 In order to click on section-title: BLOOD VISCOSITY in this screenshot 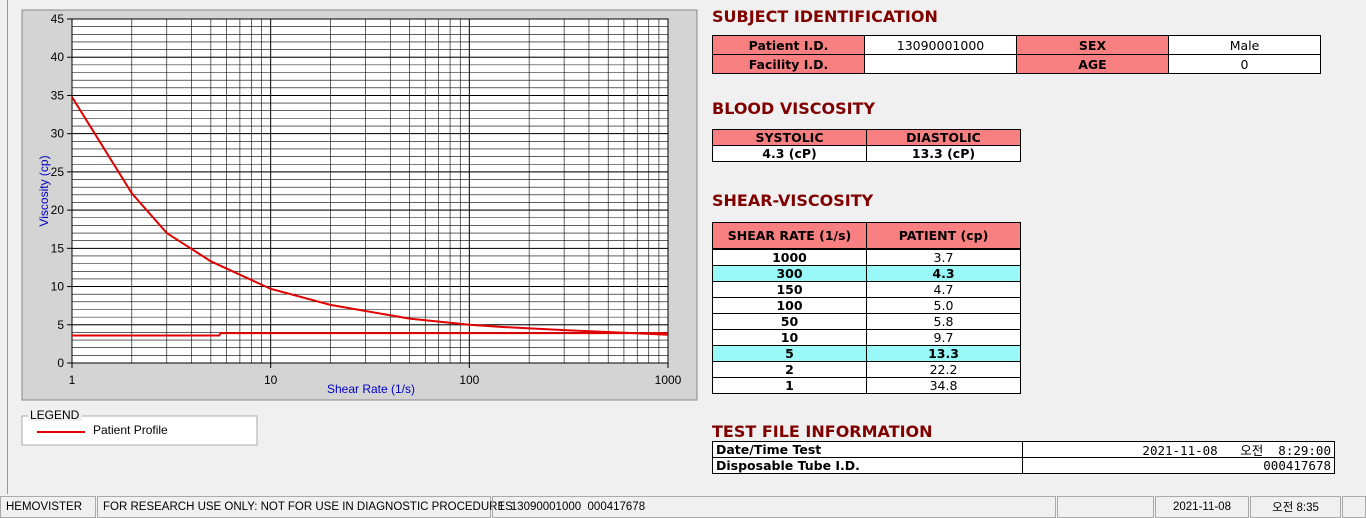, I will do `click(794, 108)`.